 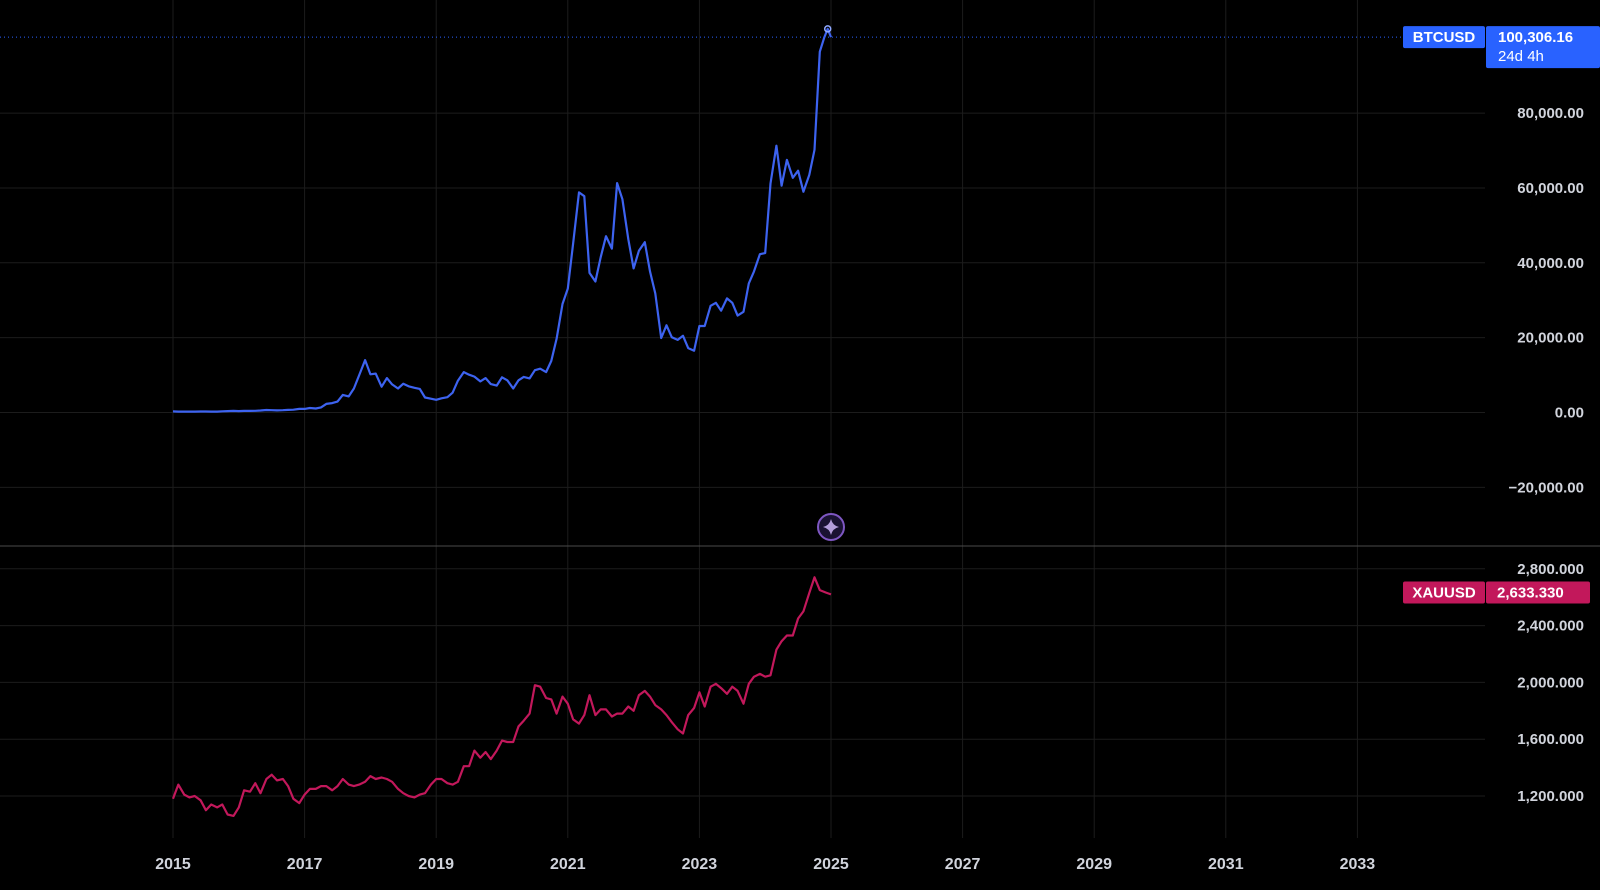 I want to click on y-tick-label-xau: 1,600.000, so click(x=1550, y=739).